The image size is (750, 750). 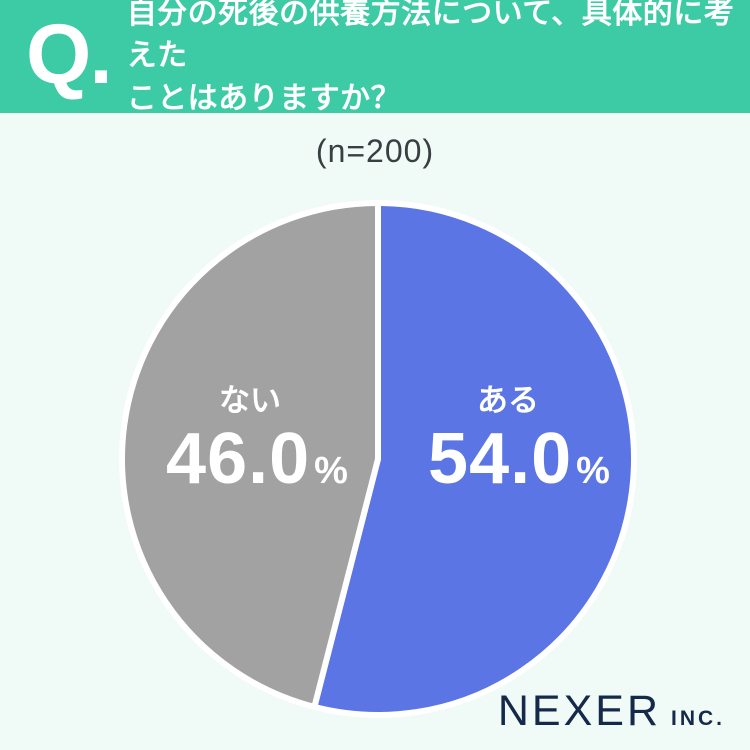 What do you see at coordinates (593, 471) in the screenshot?
I see `percent-sign-aru: %` at bounding box center [593, 471].